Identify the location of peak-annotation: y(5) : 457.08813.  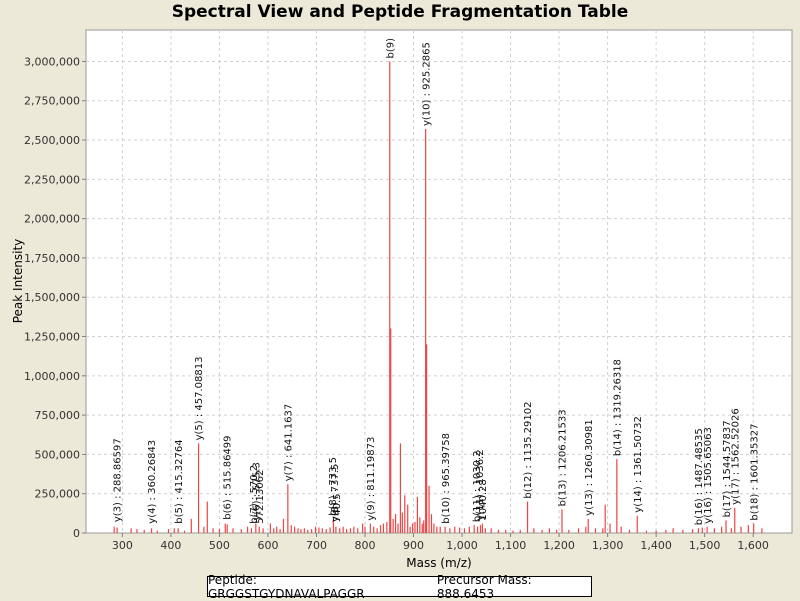
(199, 399).